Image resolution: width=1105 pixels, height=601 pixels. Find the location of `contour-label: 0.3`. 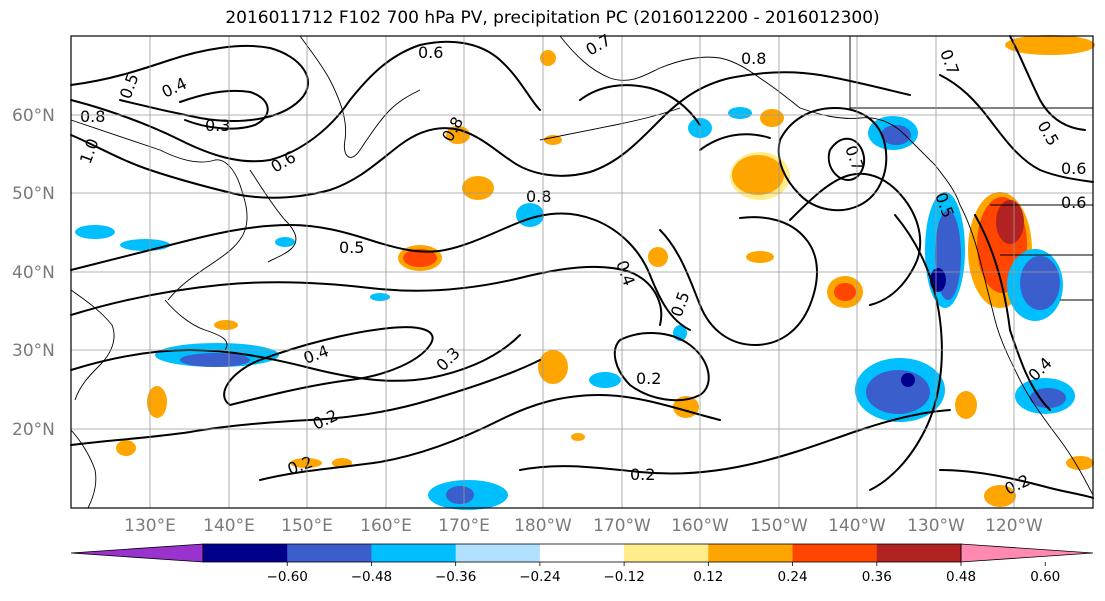

contour-label: 0.3 is located at coordinates (217, 125).